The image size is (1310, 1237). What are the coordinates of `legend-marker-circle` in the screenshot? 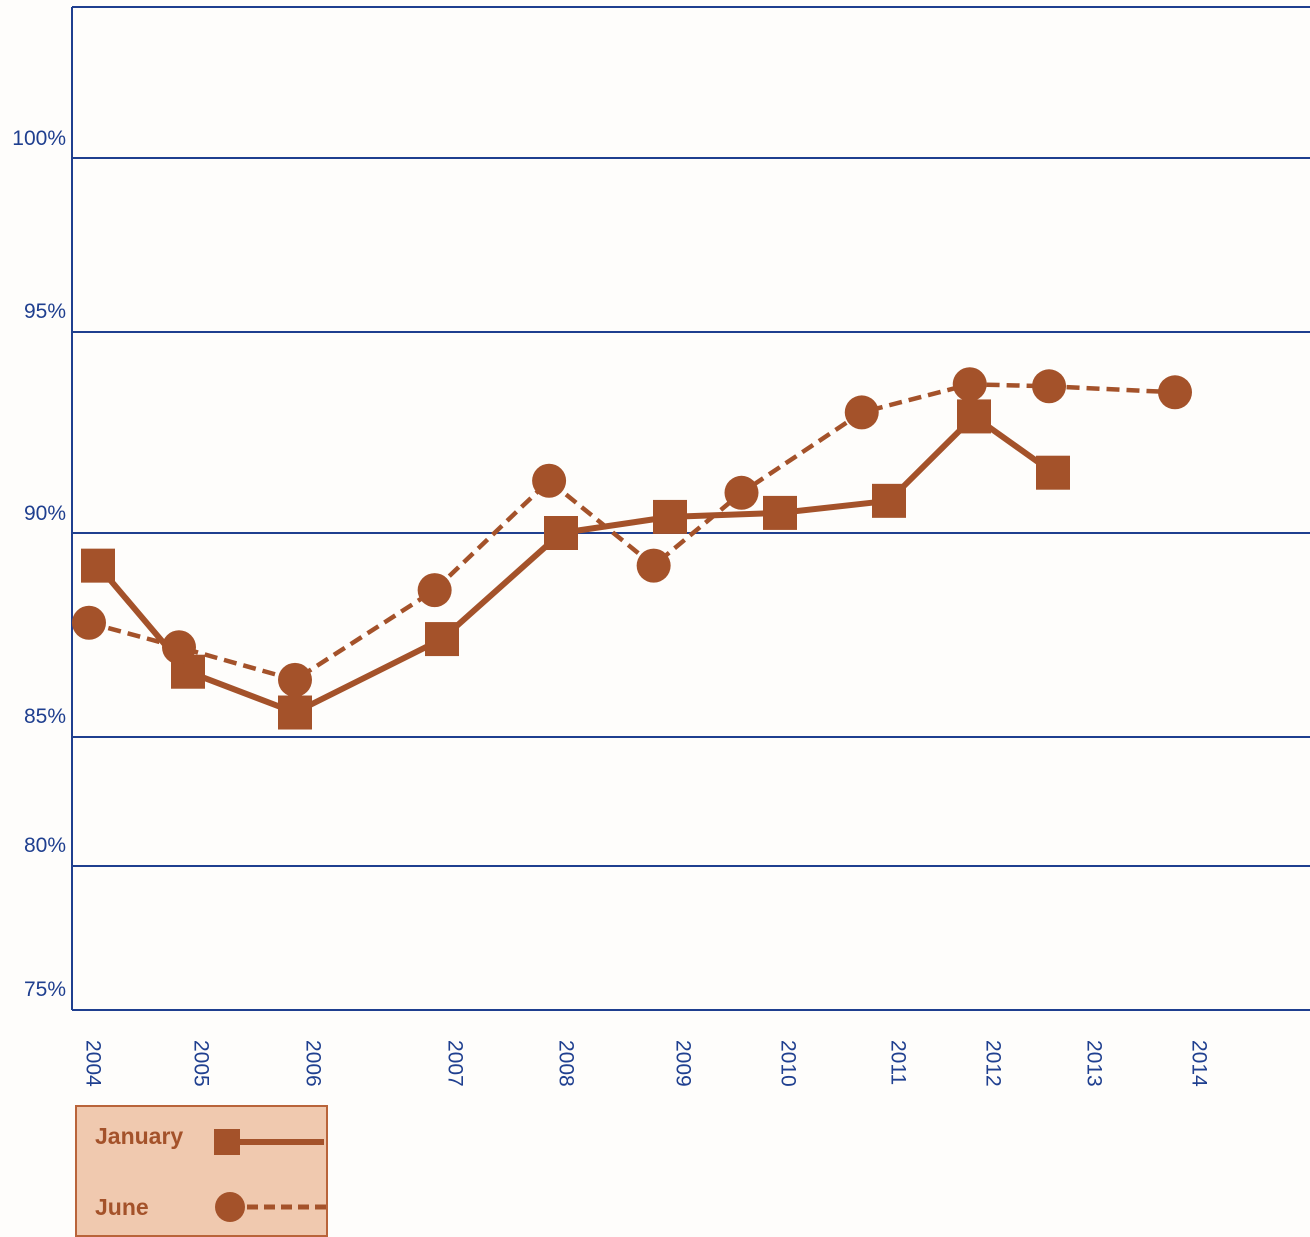 It's located at (230, 1207).